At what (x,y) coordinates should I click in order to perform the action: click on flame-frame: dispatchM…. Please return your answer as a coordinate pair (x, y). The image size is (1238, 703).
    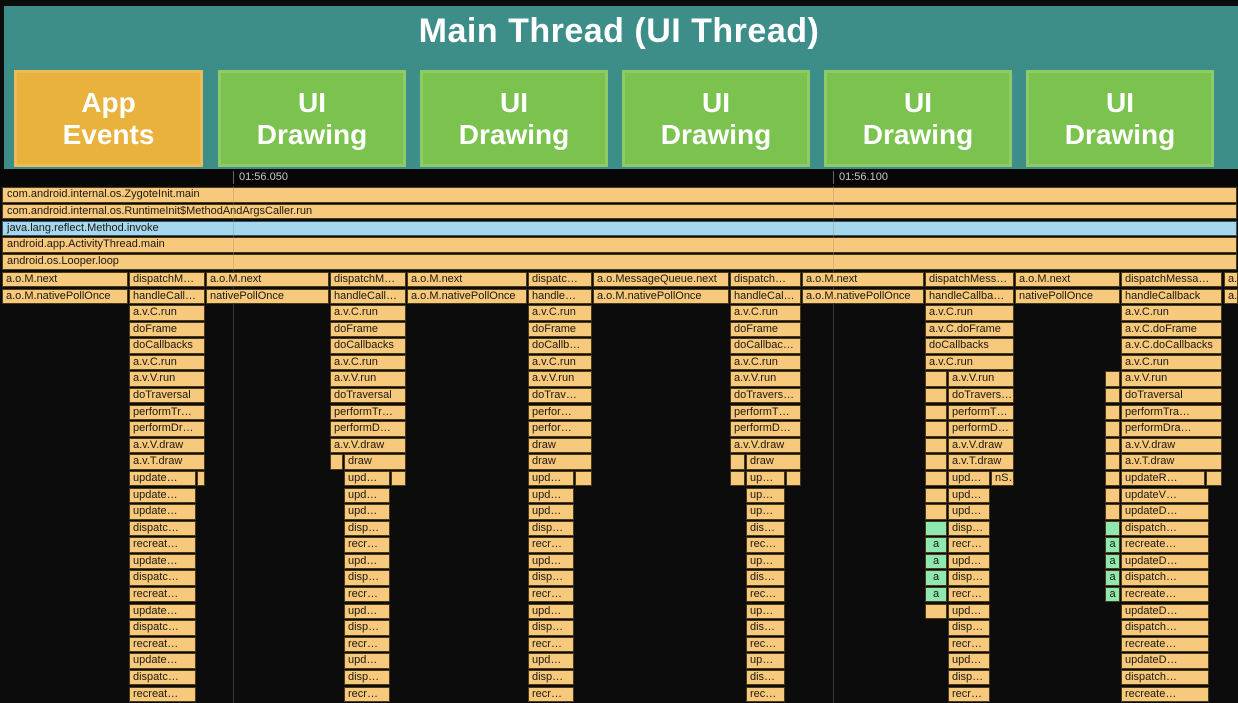
    Looking at the image, I should click on (368, 280).